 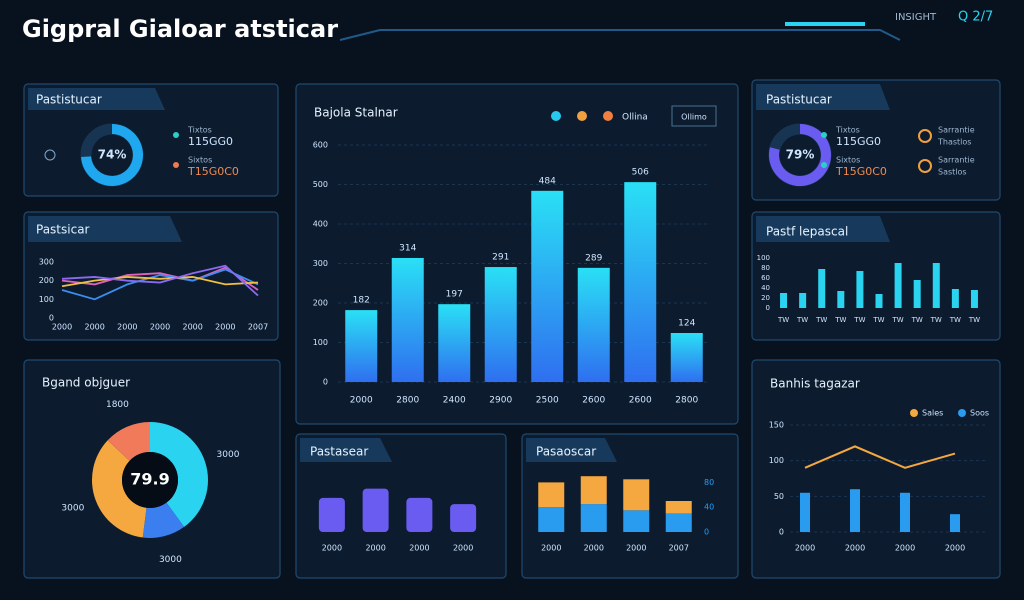 I want to click on legend-label: Sales, so click(x=932, y=413).